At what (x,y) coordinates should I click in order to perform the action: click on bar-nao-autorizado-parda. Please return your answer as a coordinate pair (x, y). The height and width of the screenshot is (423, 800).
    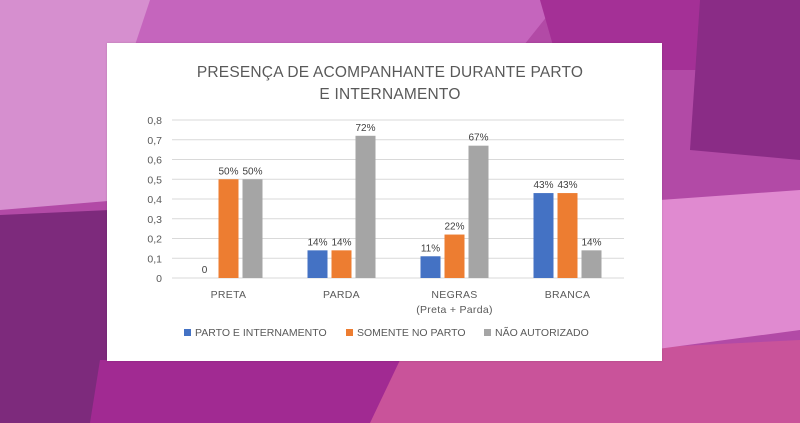
    Looking at the image, I should click on (365, 206).